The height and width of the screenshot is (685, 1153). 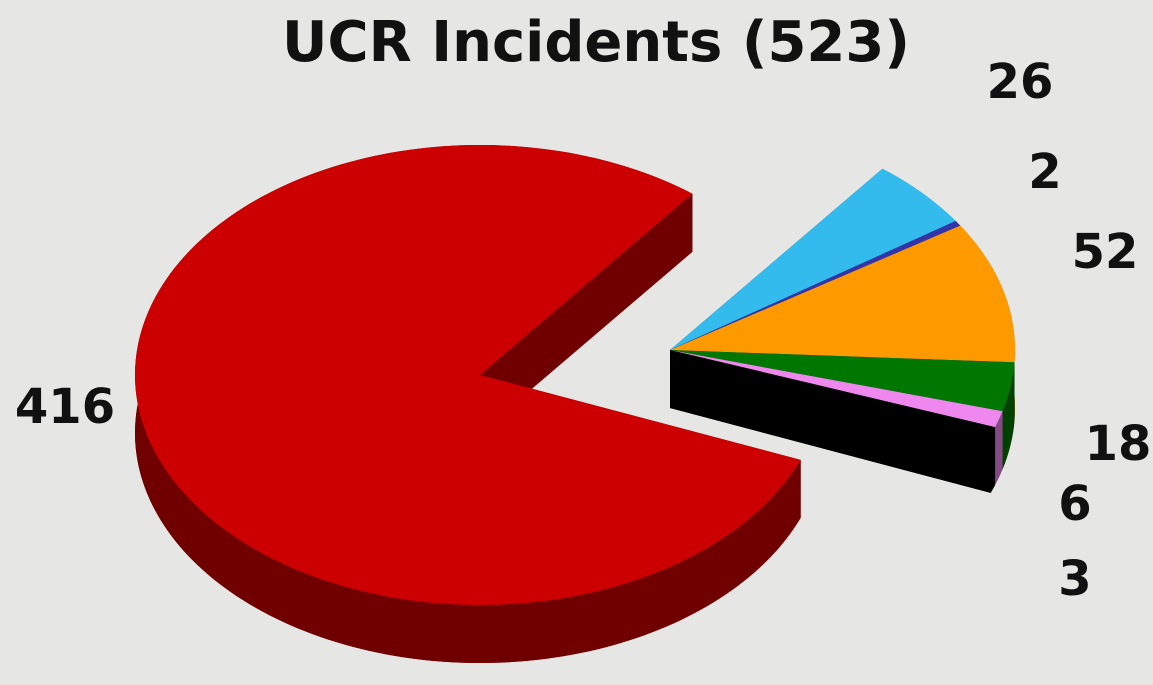 I want to click on data-label: 52, so click(x=1105, y=252).